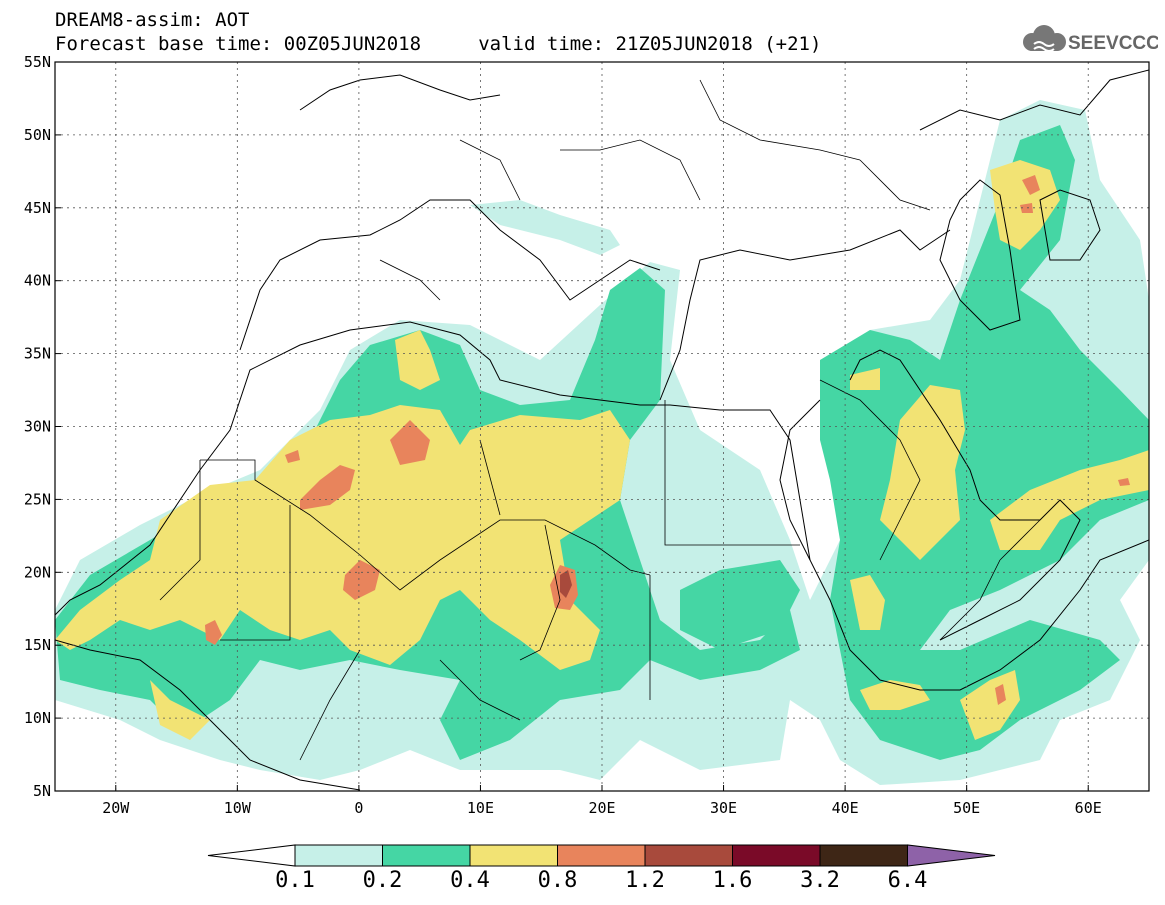 Image resolution: width=1165 pixels, height=905 pixels. I want to click on colorbar-label: 0.4, so click(470, 880).